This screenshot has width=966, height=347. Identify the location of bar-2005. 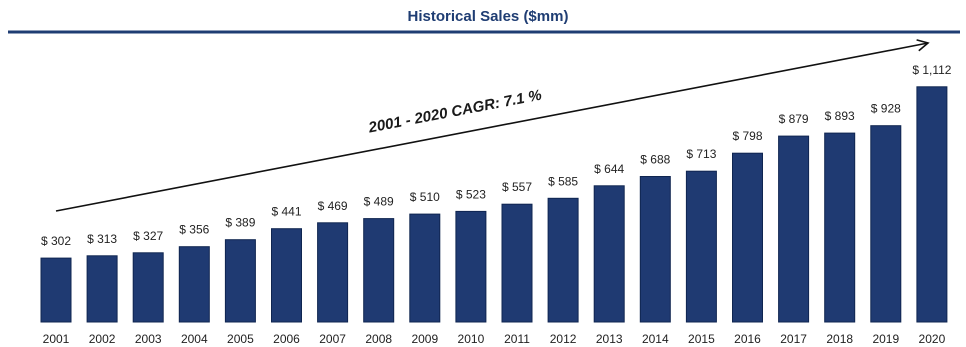
(240, 281).